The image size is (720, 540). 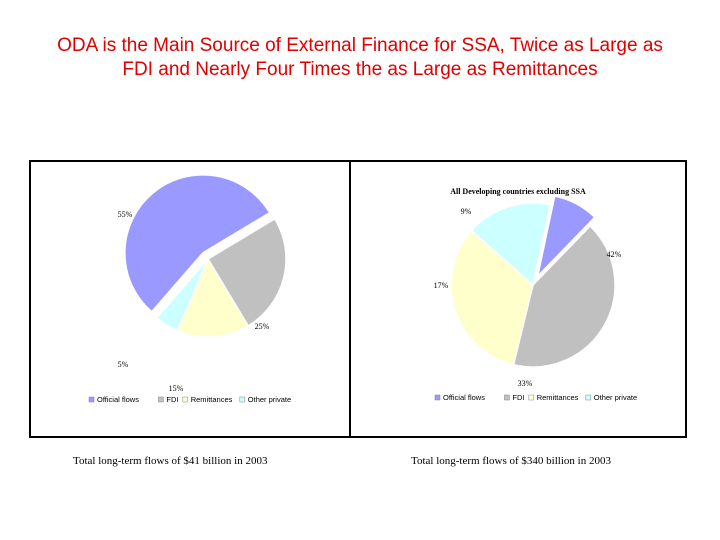 I want to click on data-label-other-private: 5%, so click(x=123, y=364).